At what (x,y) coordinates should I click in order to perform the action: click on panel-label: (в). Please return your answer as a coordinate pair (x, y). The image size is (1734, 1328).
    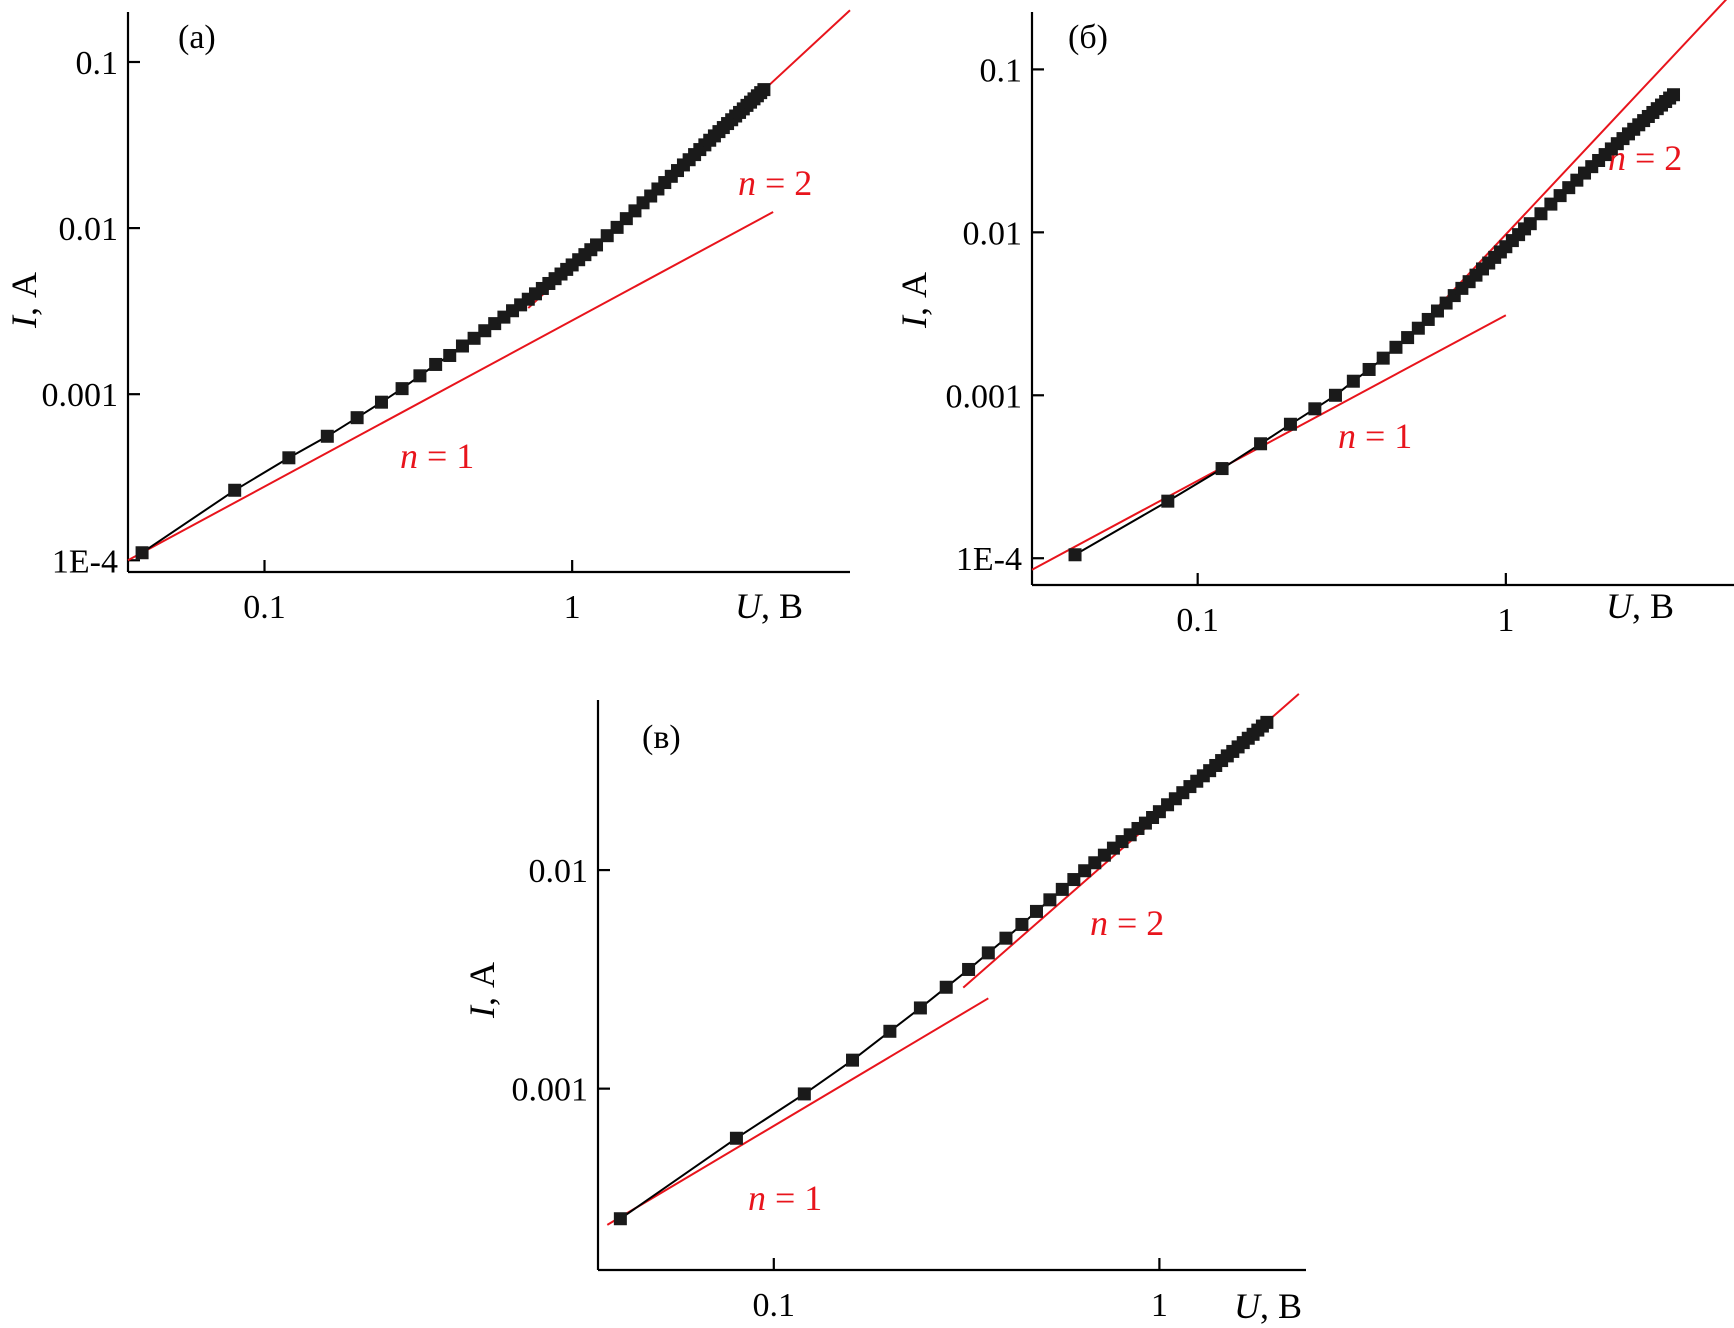
    Looking at the image, I should click on (661, 737).